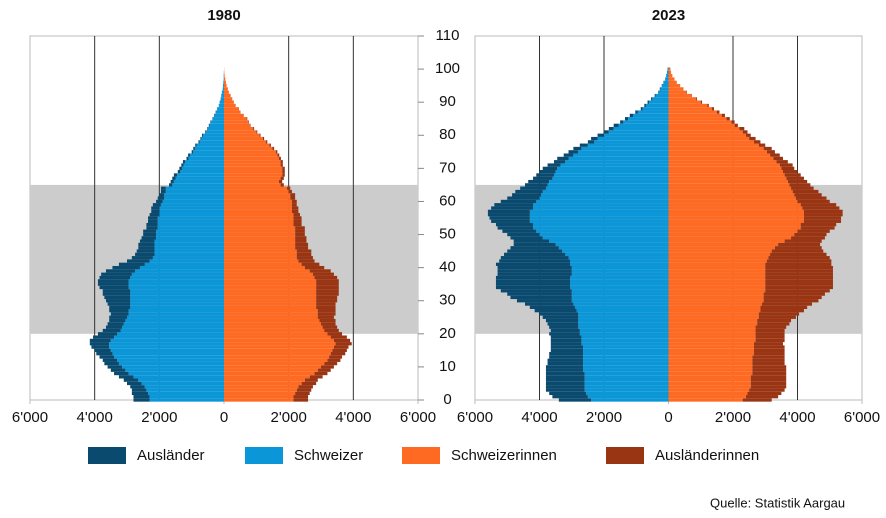 The width and height of the screenshot is (886, 518). Describe the element at coordinates (447, 300) in the screenshot. I see `y-tick-label: 30` at that location.